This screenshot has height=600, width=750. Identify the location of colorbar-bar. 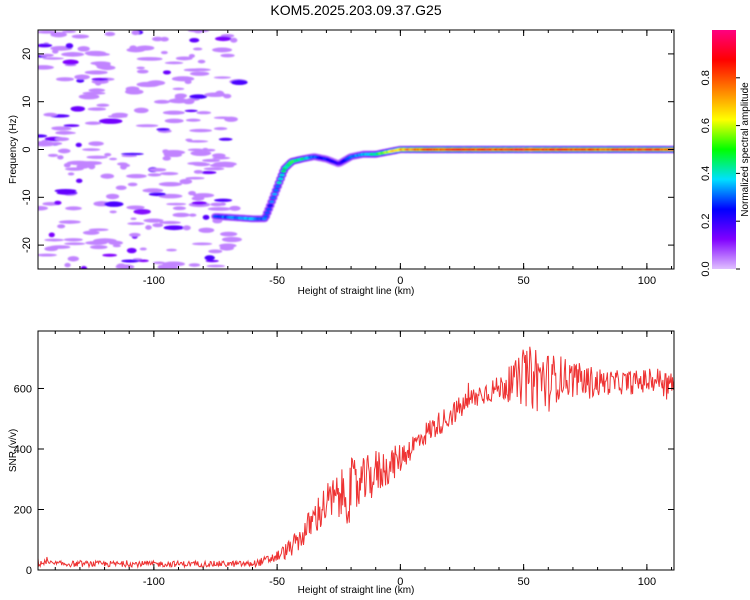
(724, 149).